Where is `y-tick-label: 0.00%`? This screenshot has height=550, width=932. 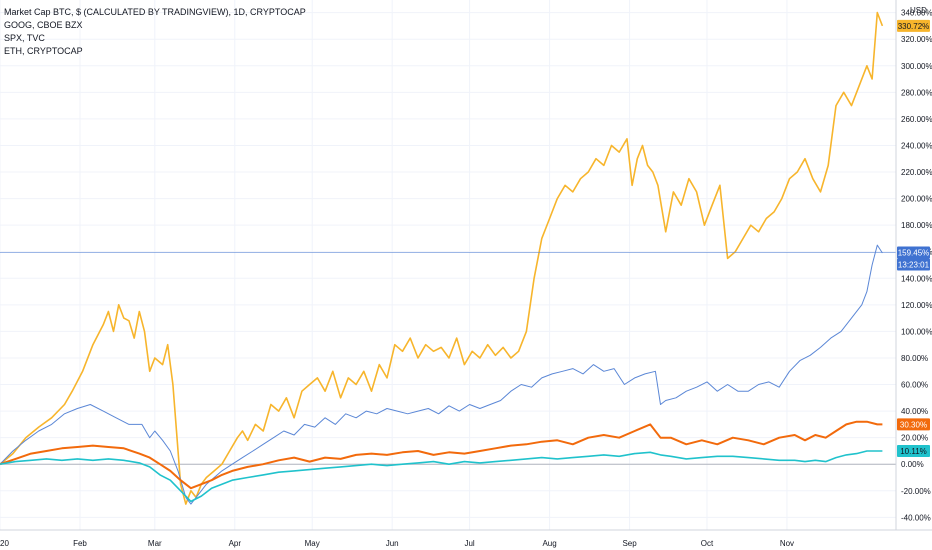
y-tick-label: 0.00% is located at coordinates (912, 464).